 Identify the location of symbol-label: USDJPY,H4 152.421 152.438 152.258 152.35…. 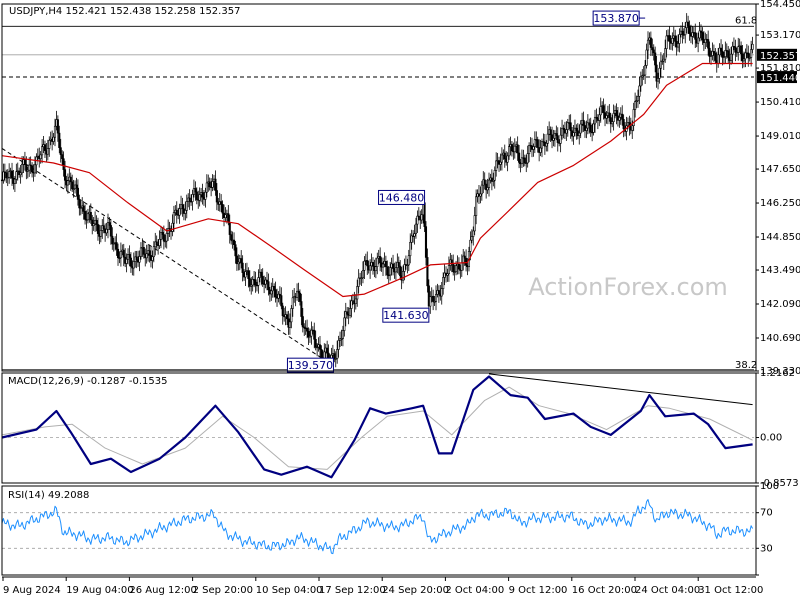
(124, 11).